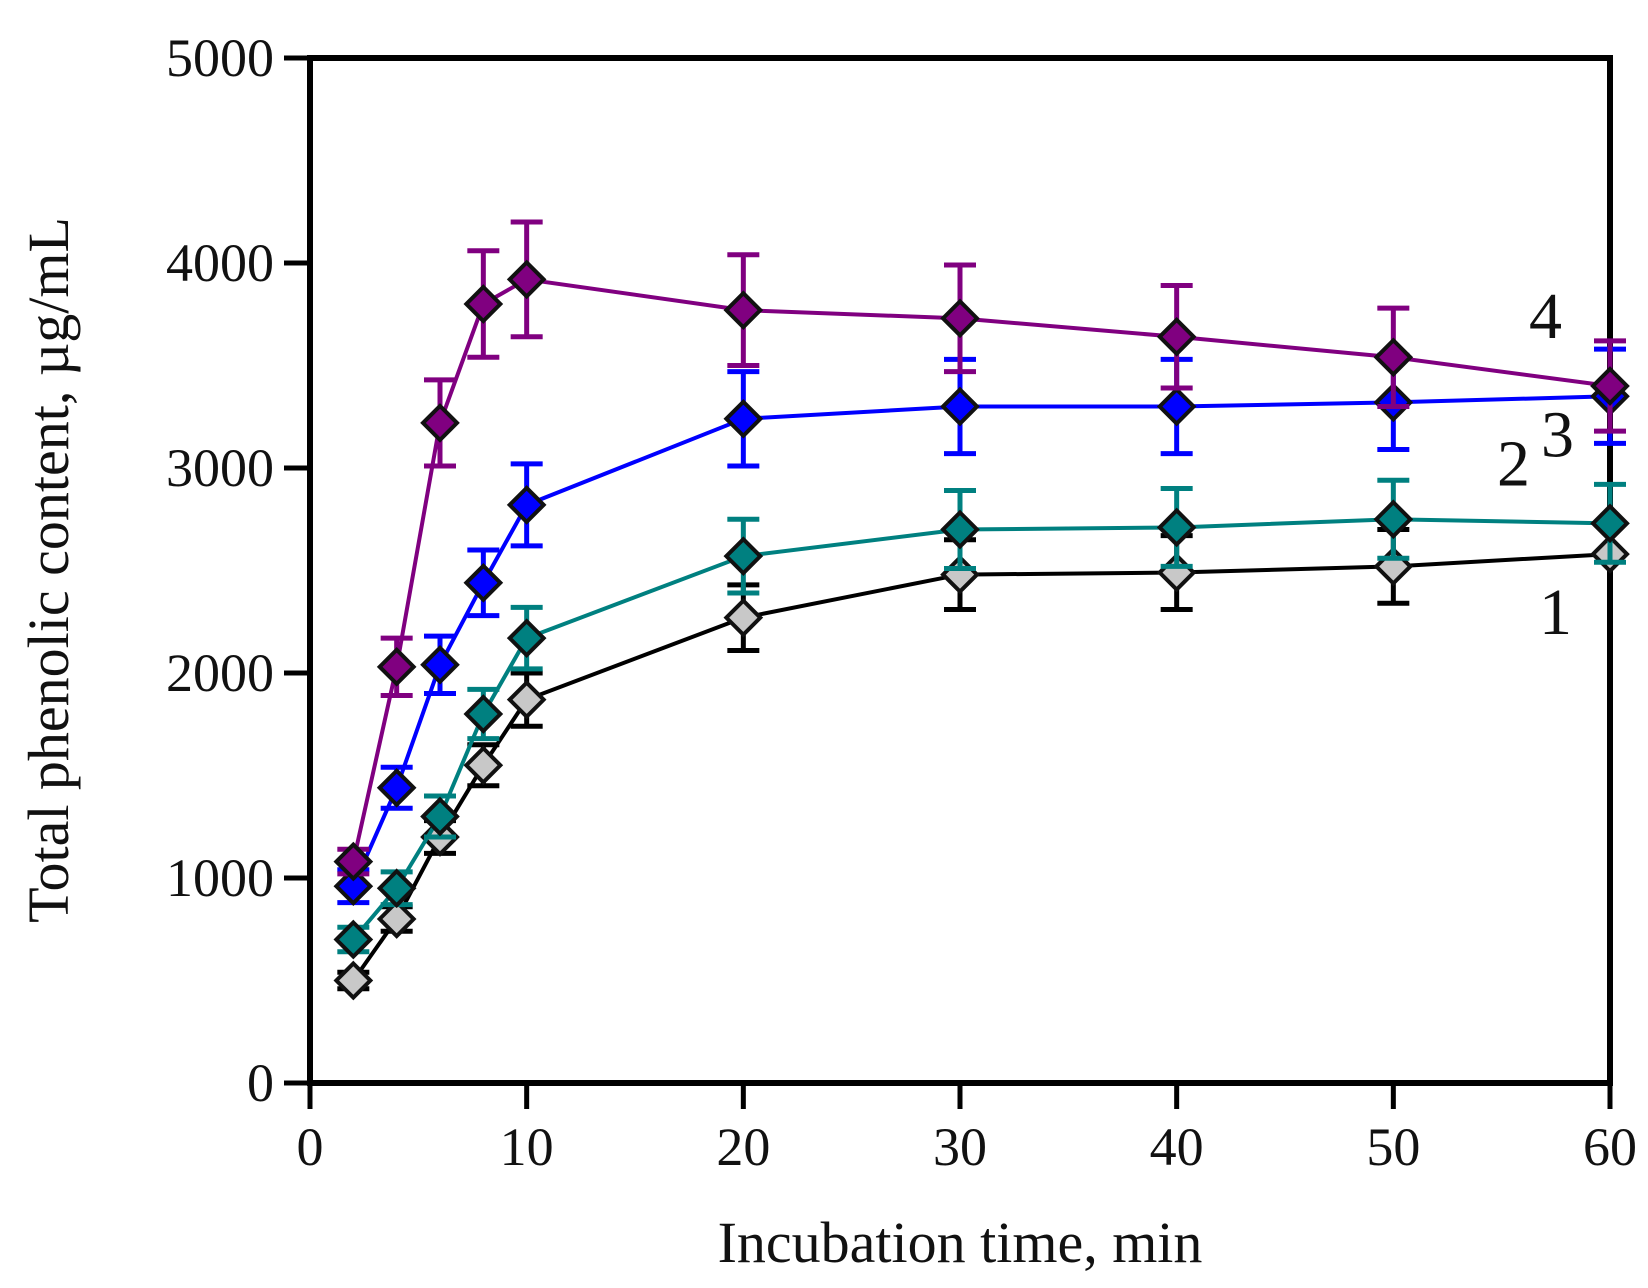 The width and height of the screenshot is (1648, 1288). I want to click on x-axis-title: Incubation time, min, so click(960, 1242).